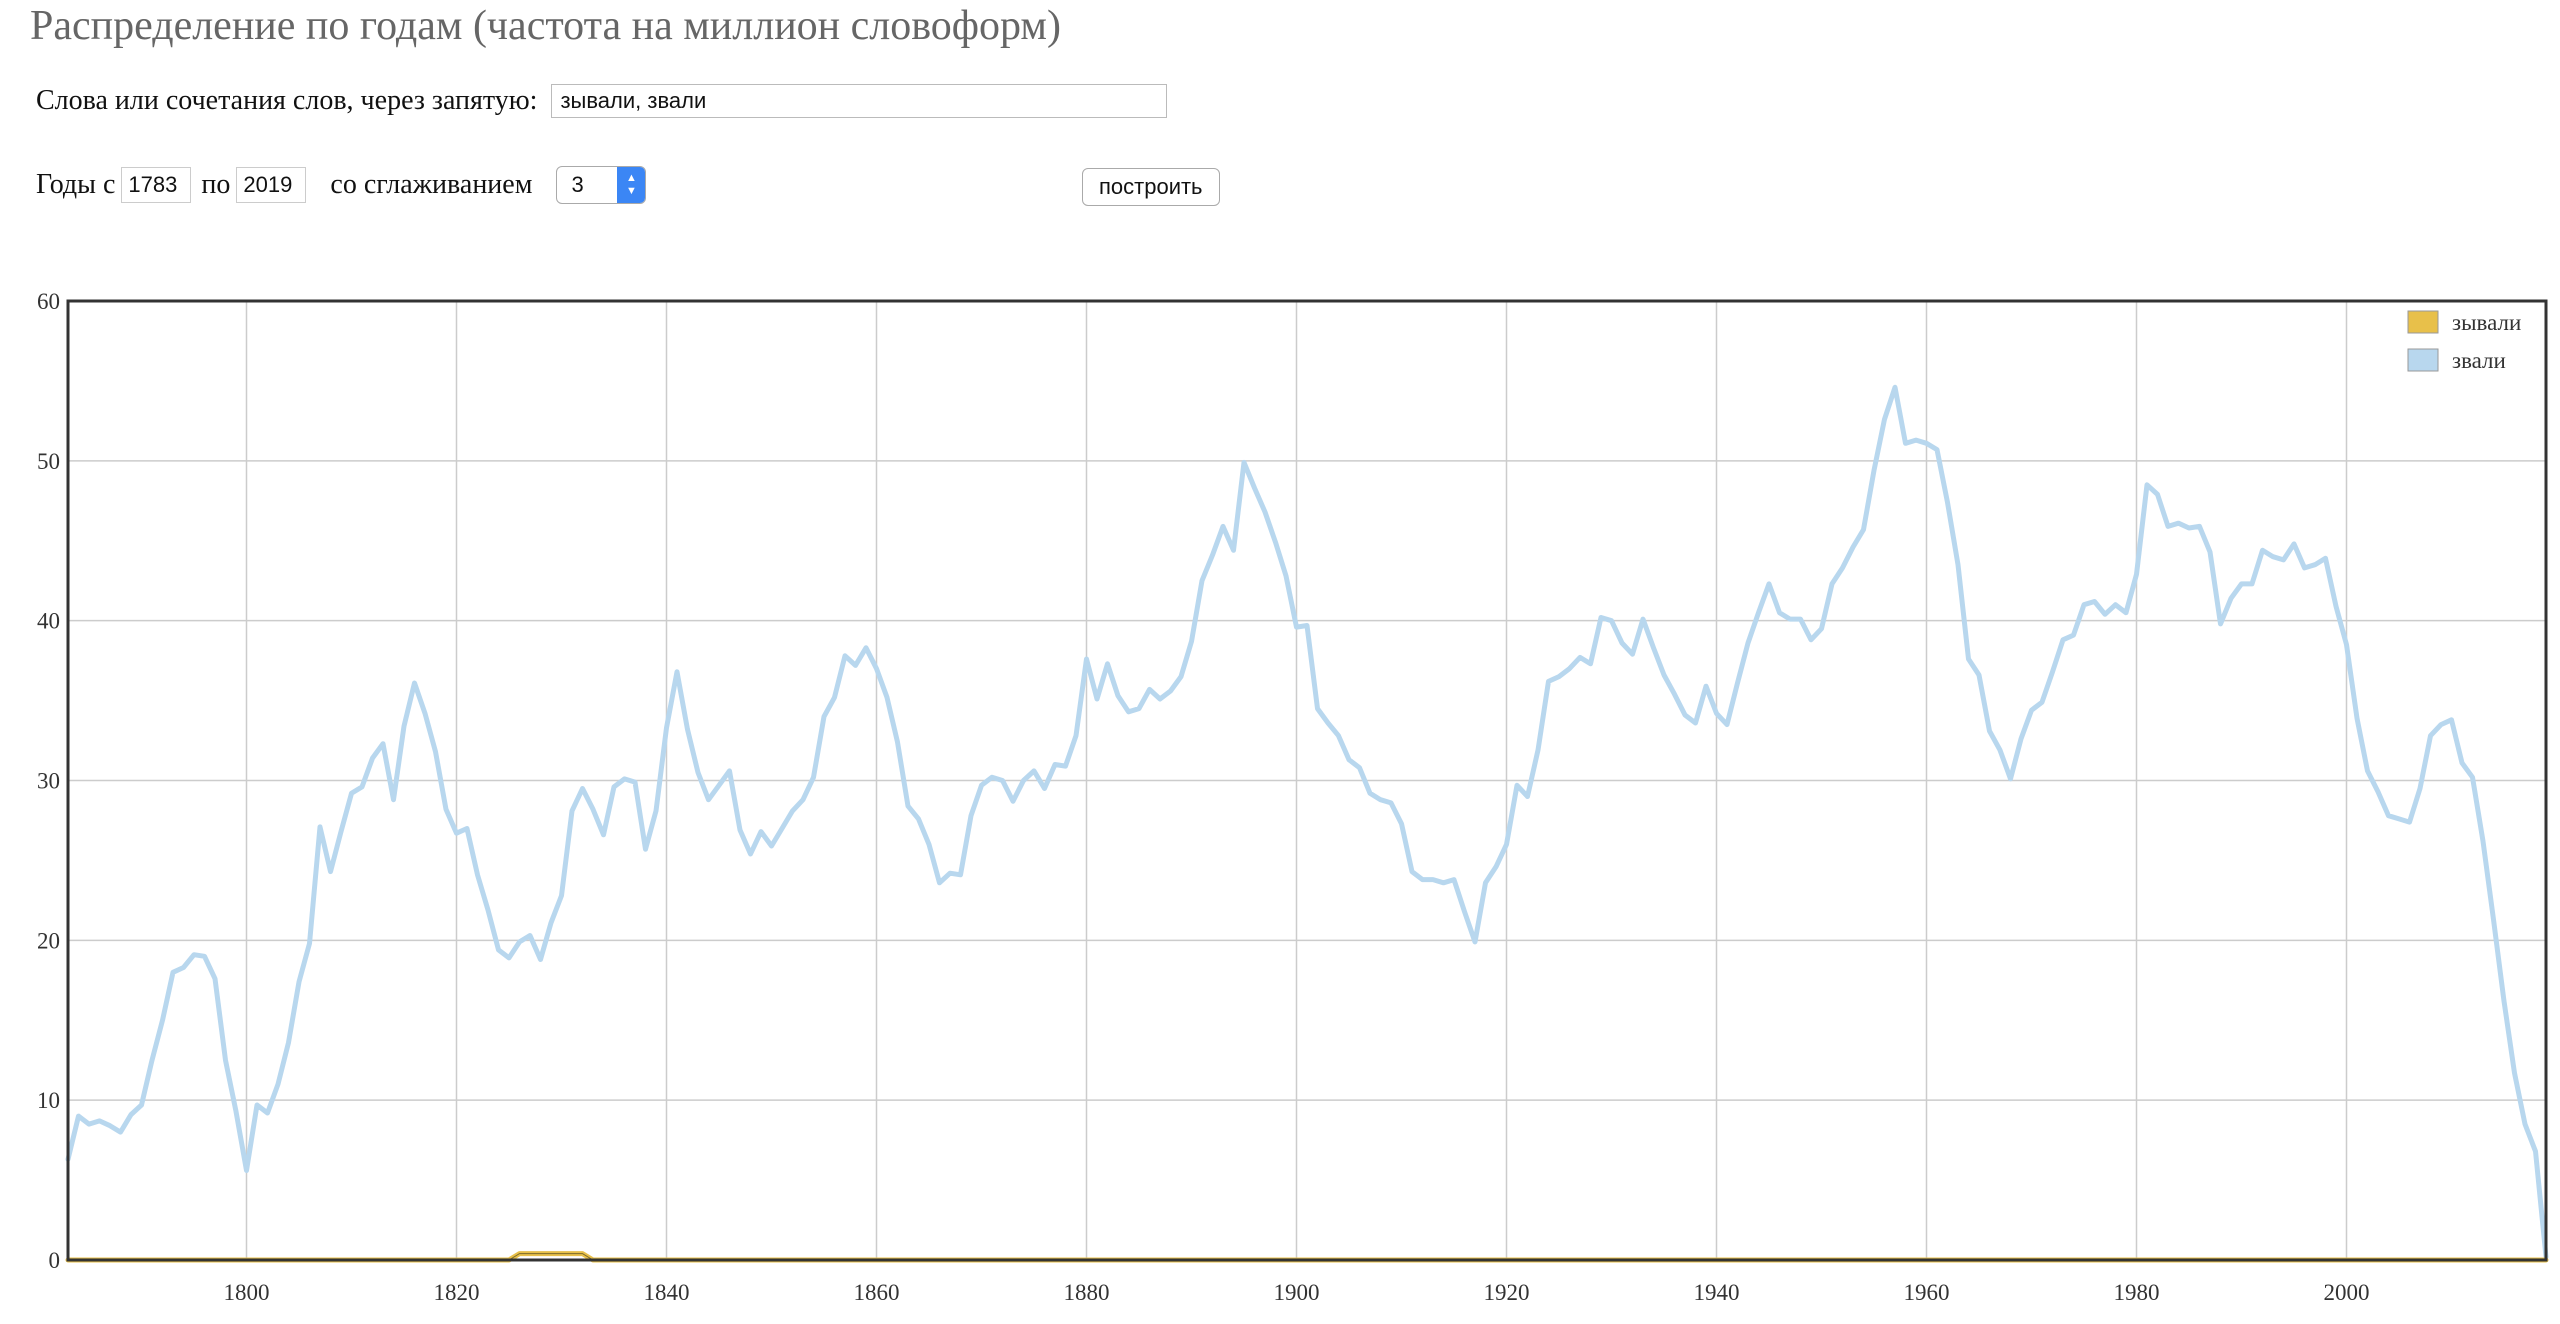 The height and width of the screenshot is (1324, 2560). What do you see at coordinates (1717, 1292) in the screenshot?
I see `x-tick-label: 1940` at bounding box center [1717, 1292].